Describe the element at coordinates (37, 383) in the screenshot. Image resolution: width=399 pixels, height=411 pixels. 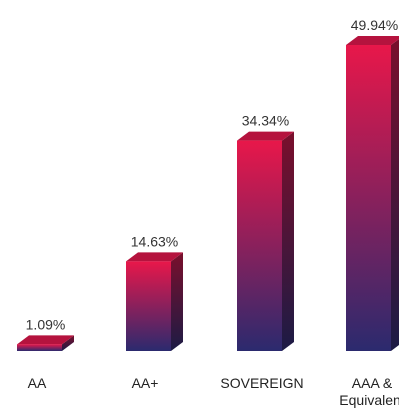
I see `category-label: AA` at that location.